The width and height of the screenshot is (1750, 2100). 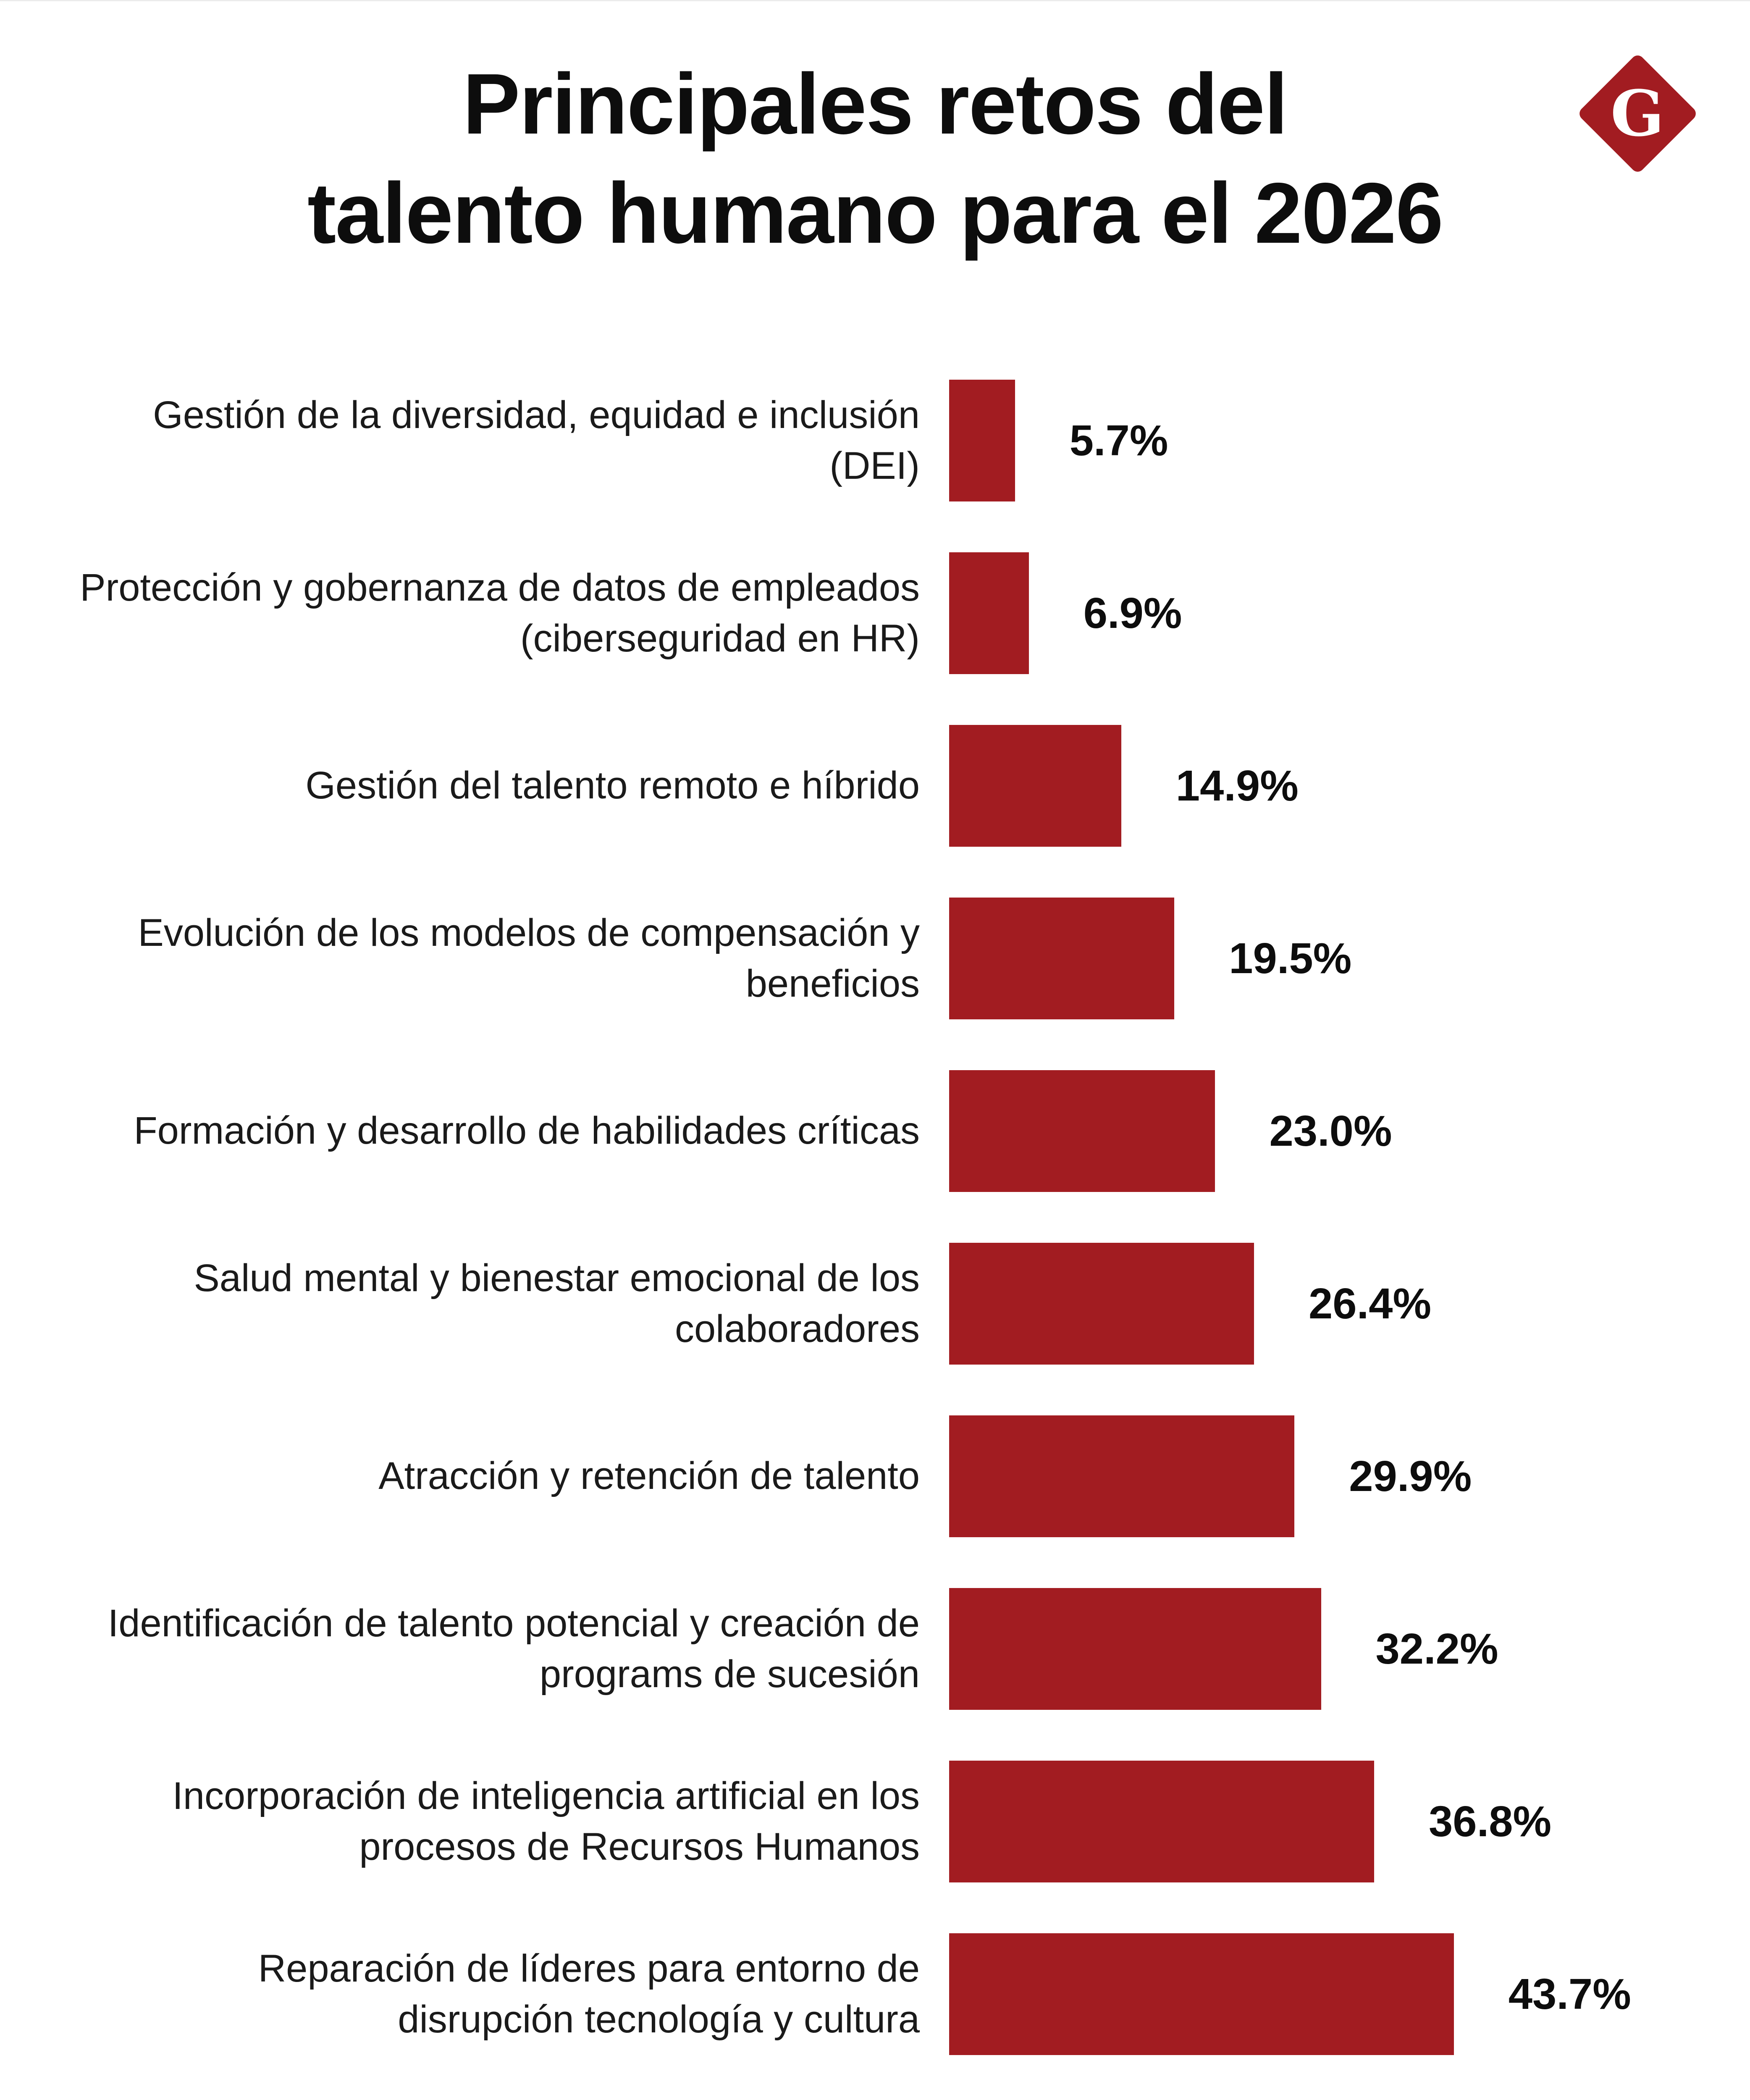 I want to click on page-title-line-1: Principales retos del, so click(x=875, y=104).